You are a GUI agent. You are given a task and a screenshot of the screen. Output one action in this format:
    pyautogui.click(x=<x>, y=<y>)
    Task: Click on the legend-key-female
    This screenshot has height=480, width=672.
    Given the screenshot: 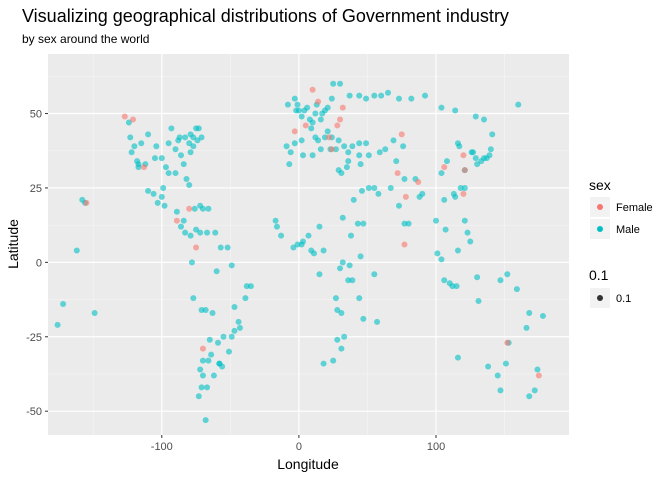 What is the action you would take?
    pyautogui.click(x=600, y=207)
    